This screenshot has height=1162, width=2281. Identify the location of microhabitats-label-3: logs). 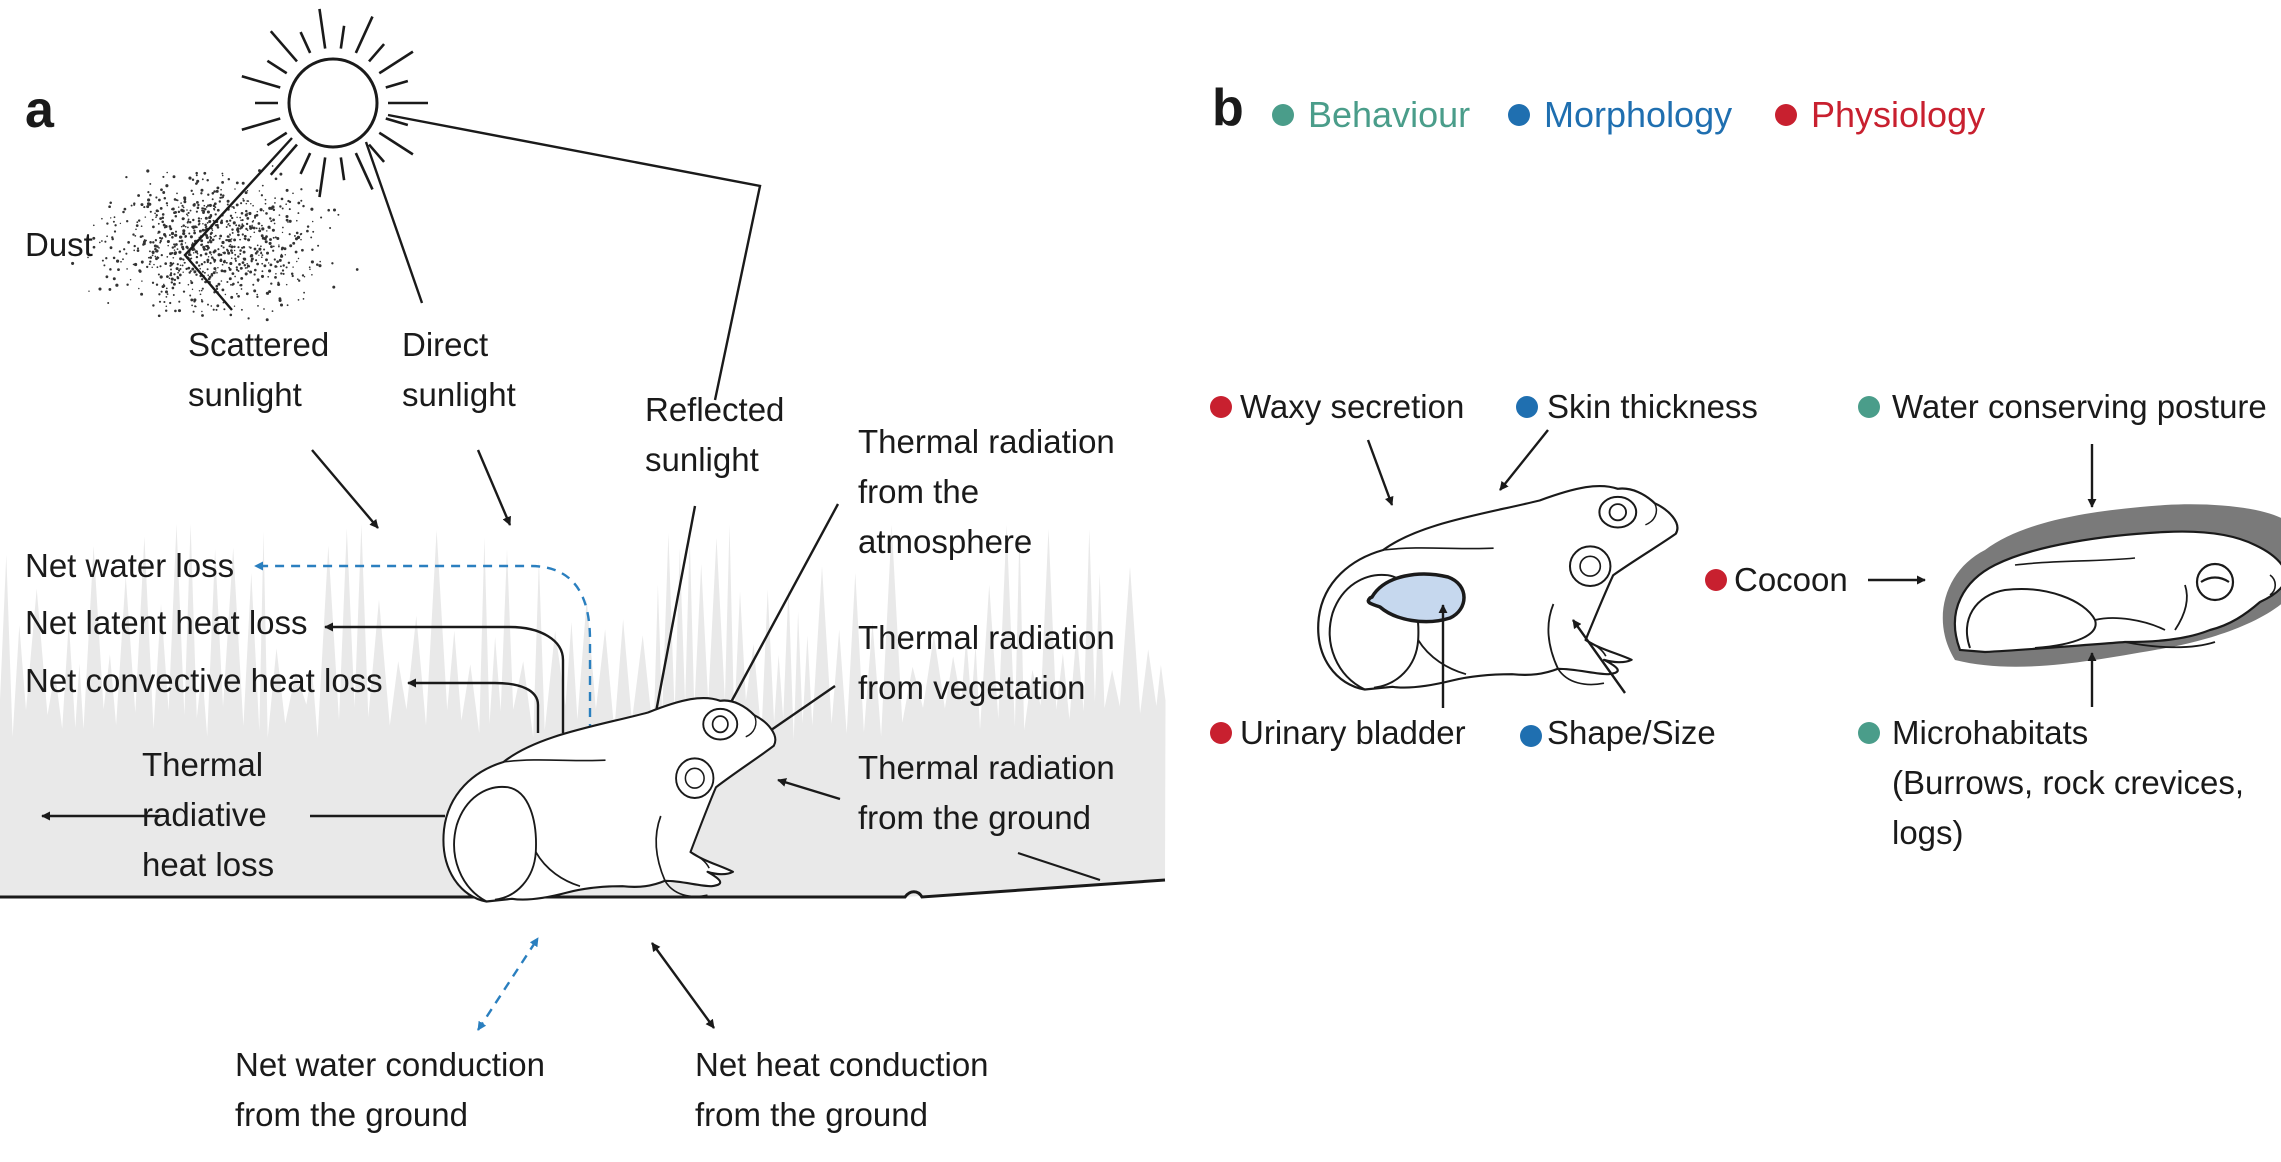
(1928, 832).